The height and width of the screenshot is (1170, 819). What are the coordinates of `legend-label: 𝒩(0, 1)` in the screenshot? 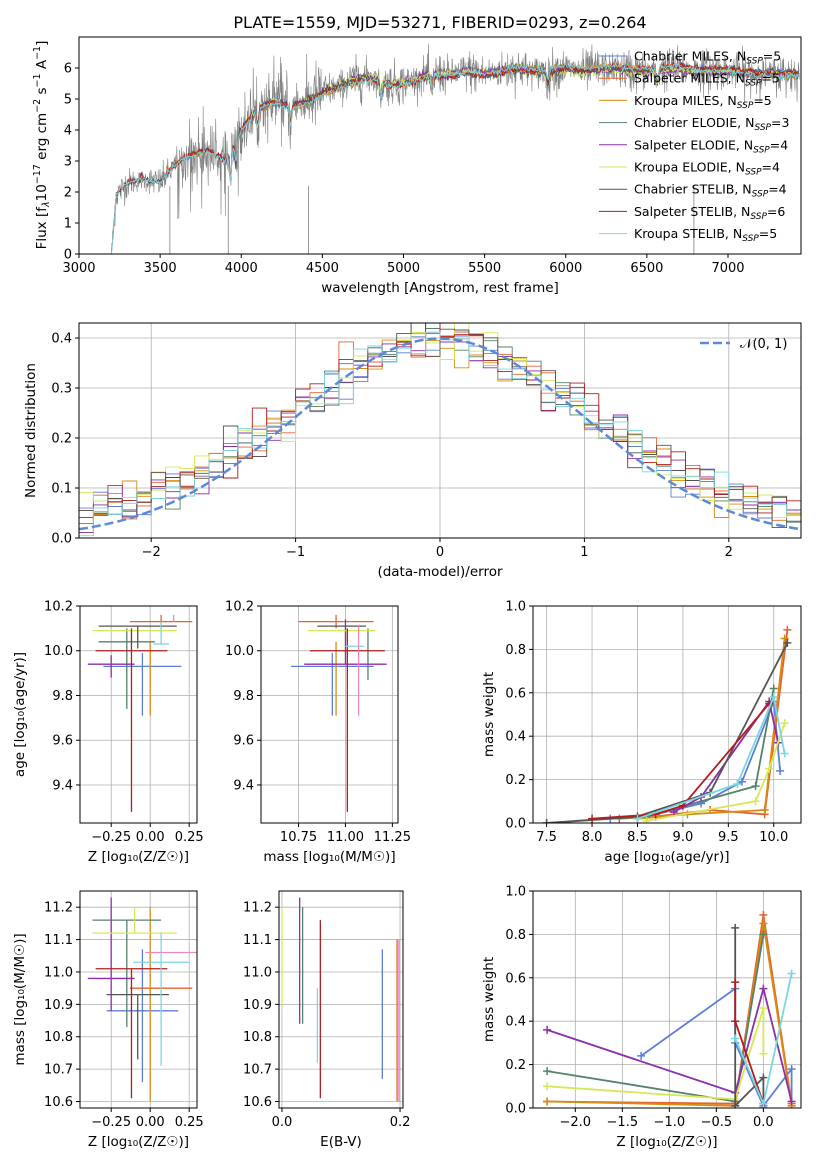 It's located at (763, 344).